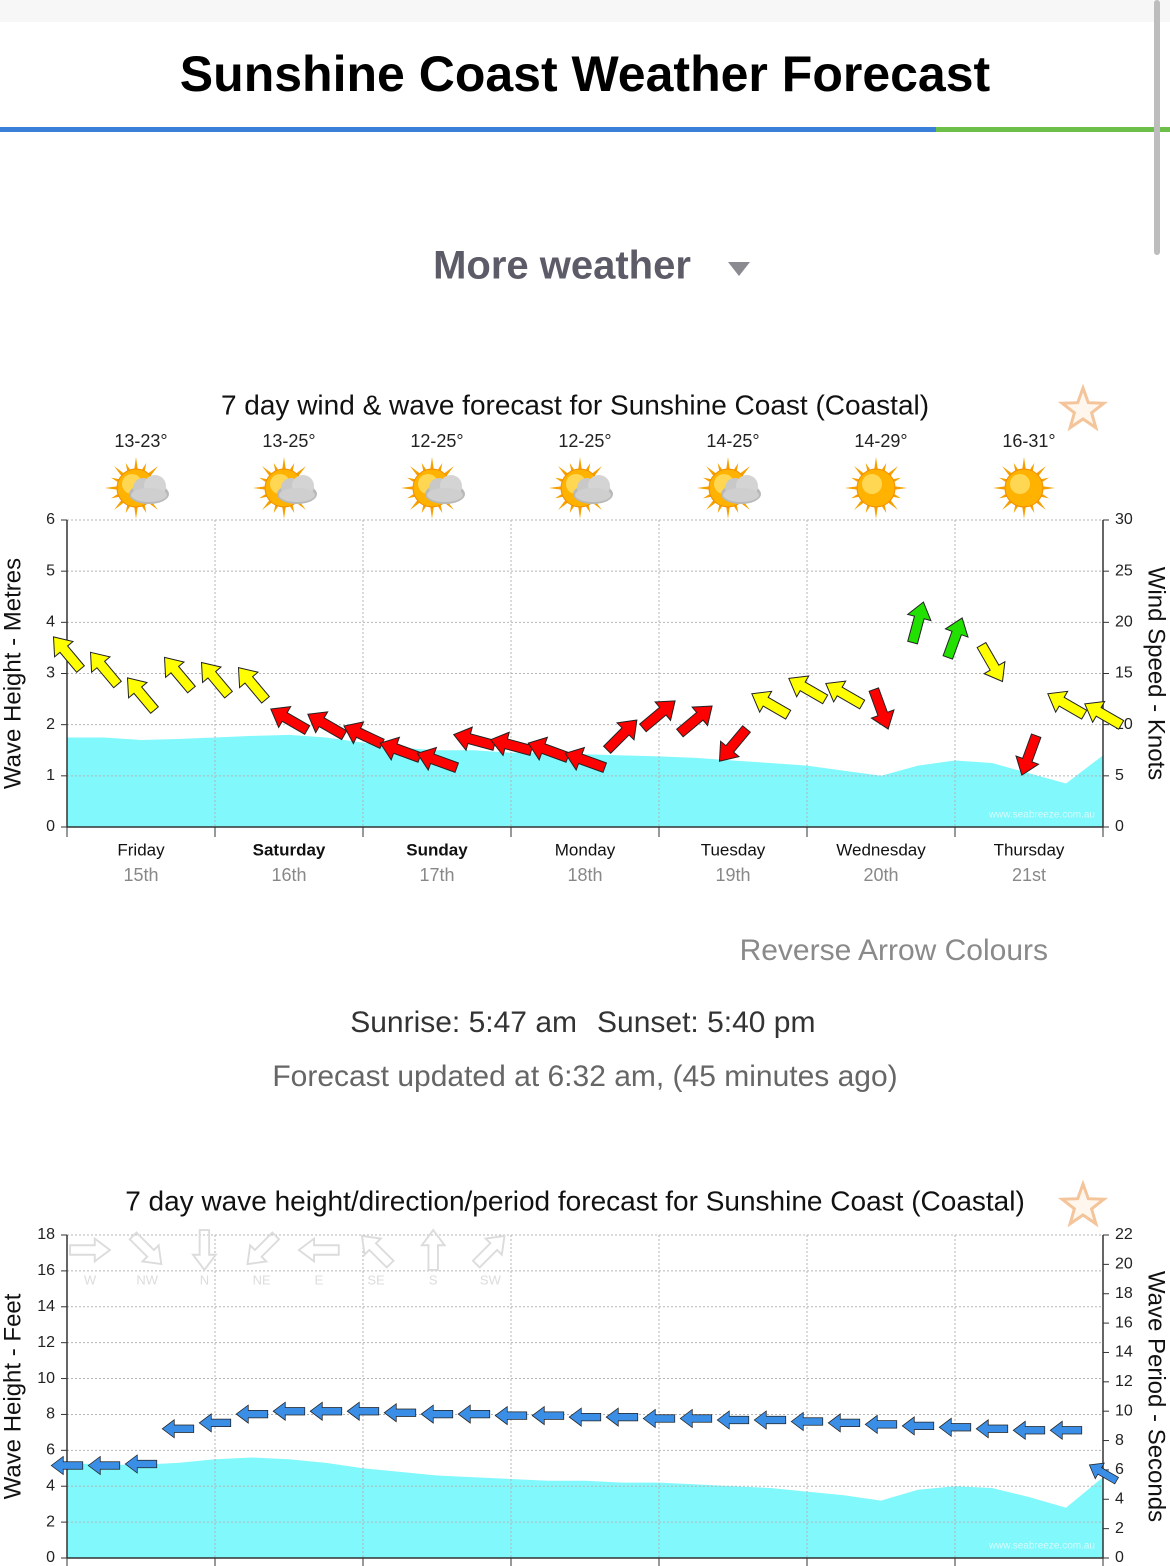 The height and width of the screenshot is (1566, 1170). I want to click on temperature-range: 13-25°, so click(288, 441).